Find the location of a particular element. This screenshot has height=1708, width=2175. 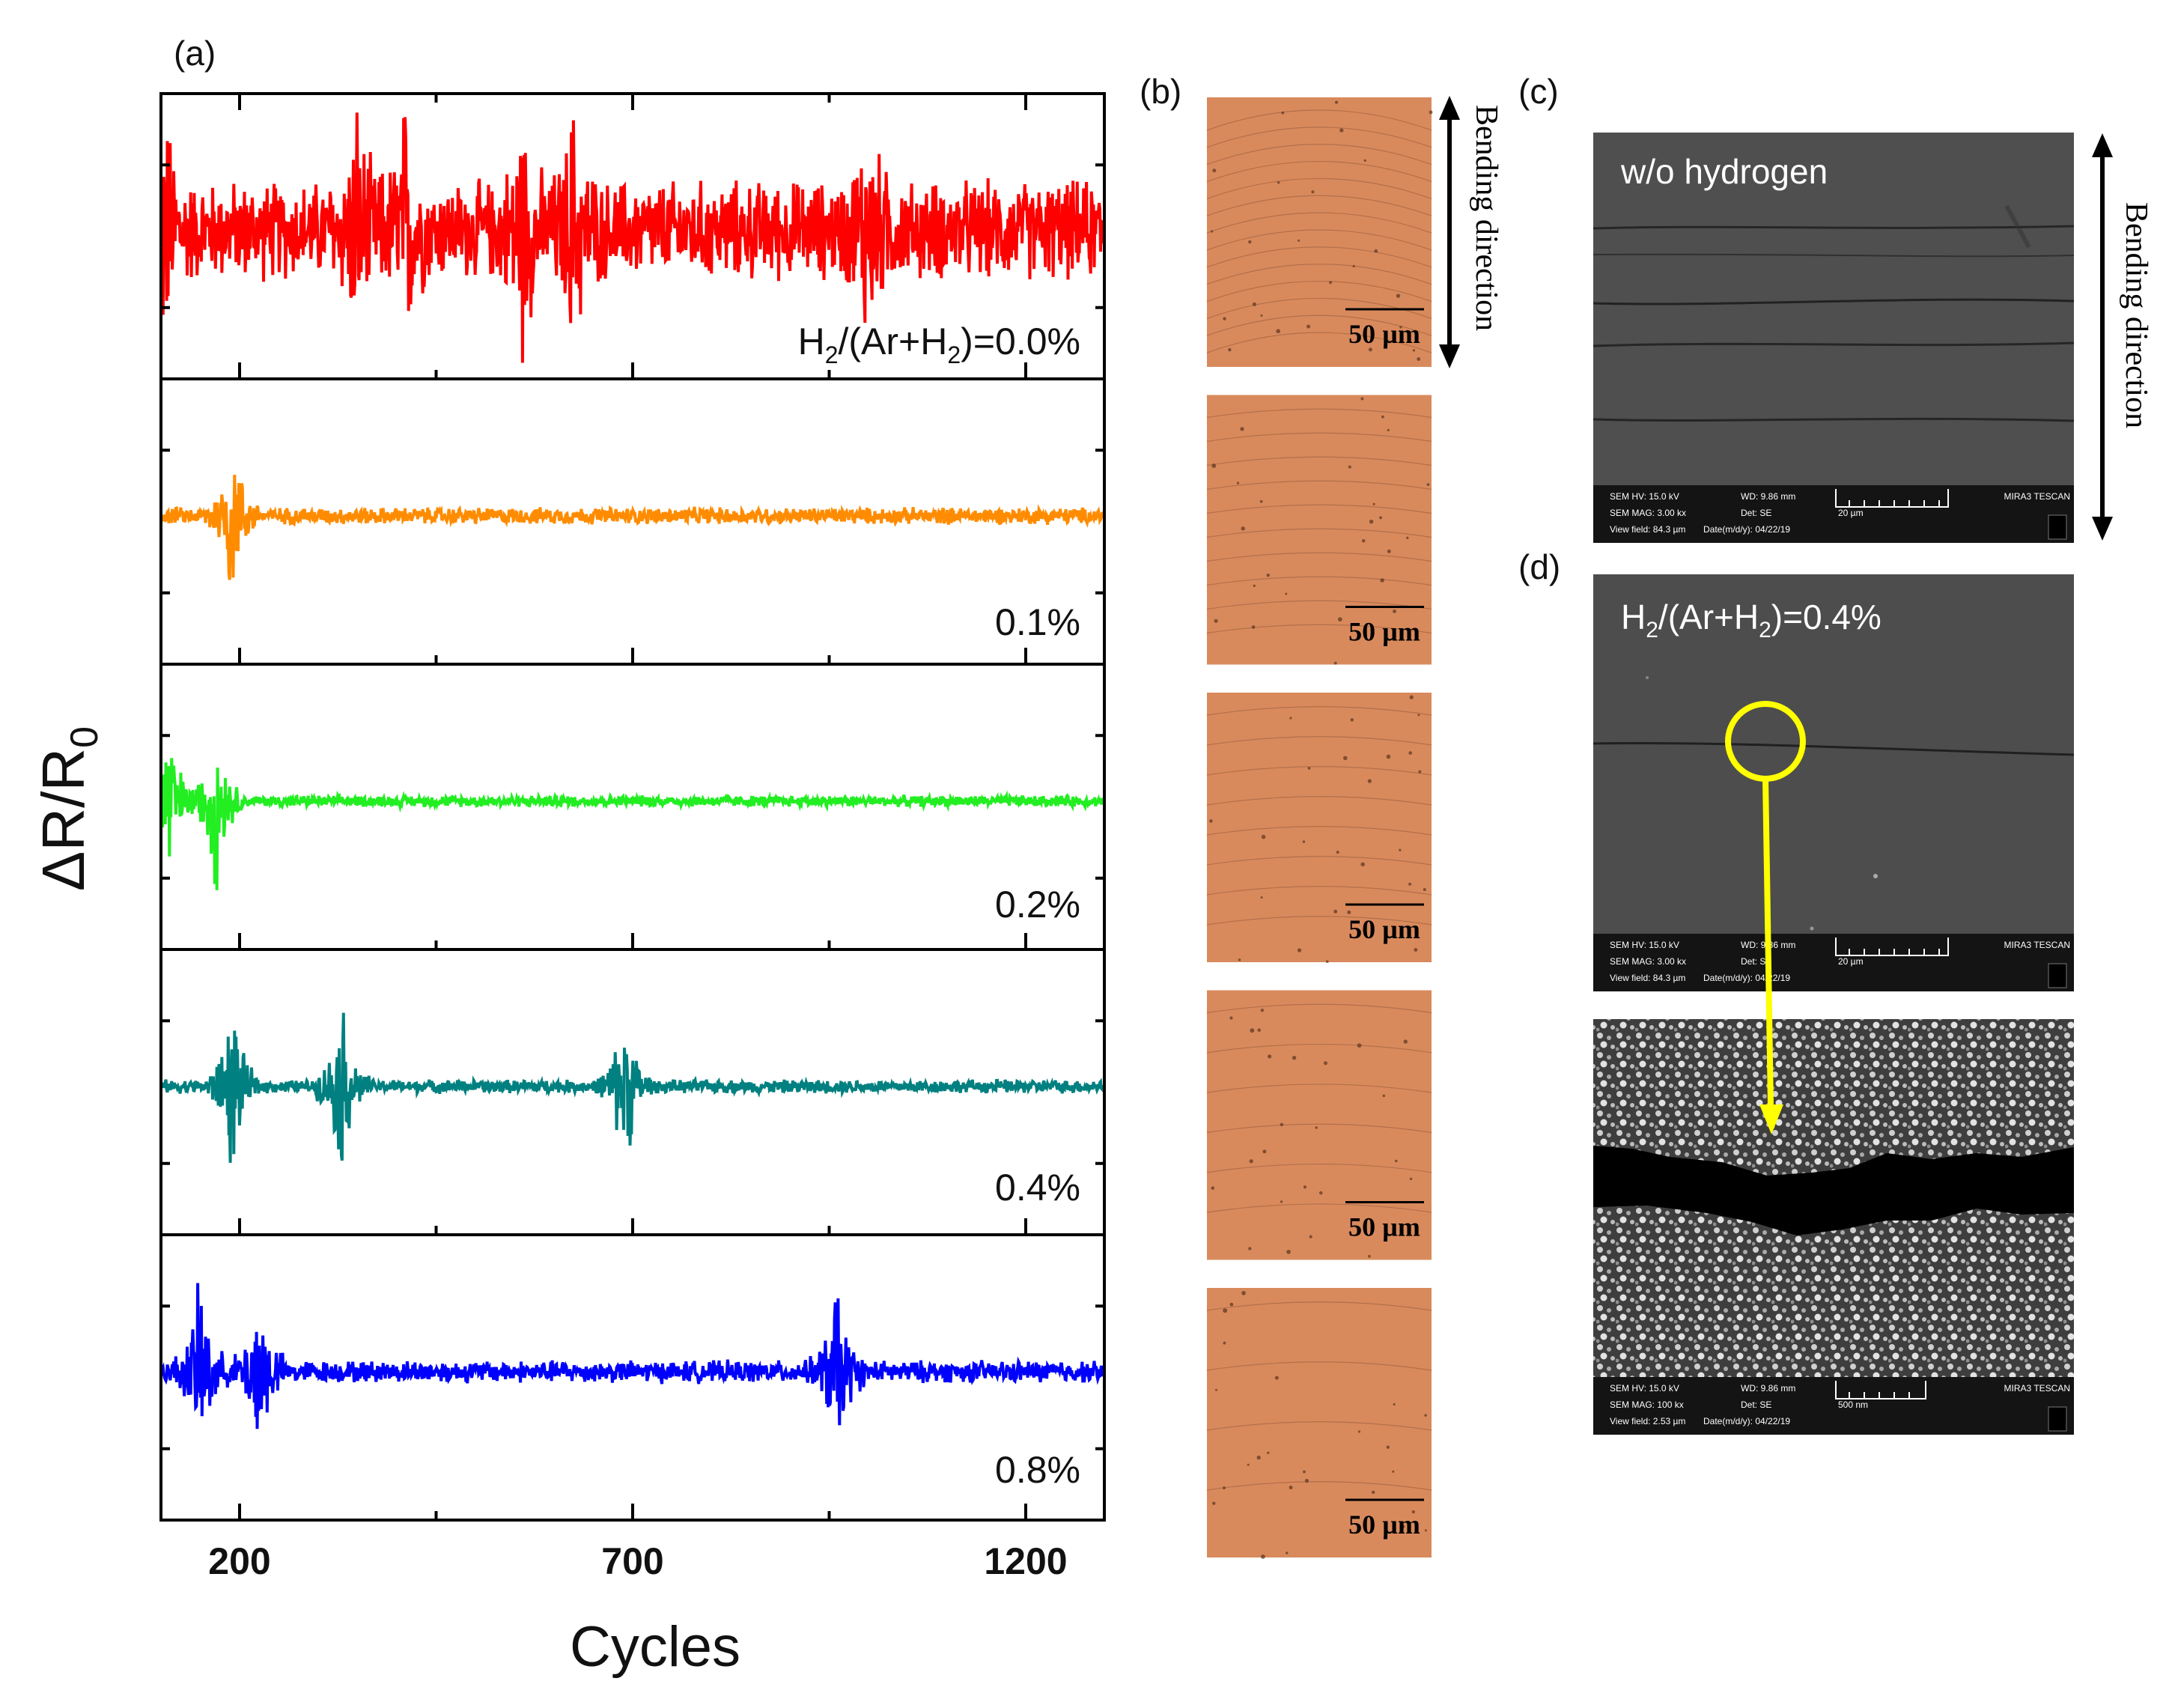

sem-zoom-wd: WD: 9.86 mm is located at coordinates (1768, 1388).